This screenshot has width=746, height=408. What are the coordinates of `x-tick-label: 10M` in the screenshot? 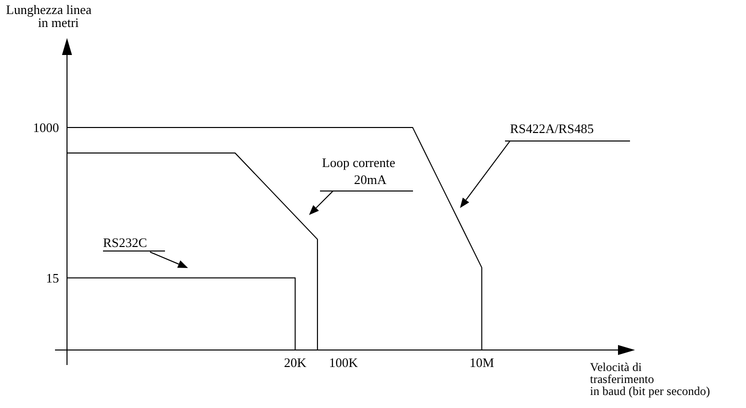 It's located at (481, 362).